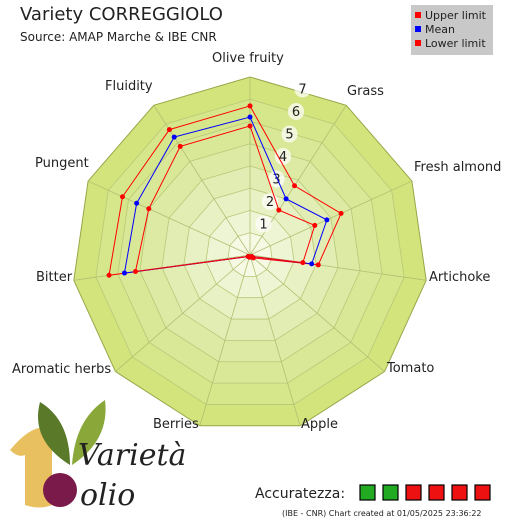 The image size is (530, 530). Describe the element at coordinates (455, 43) in the screenshot. I see `legend-label: Lower limit` at that location.